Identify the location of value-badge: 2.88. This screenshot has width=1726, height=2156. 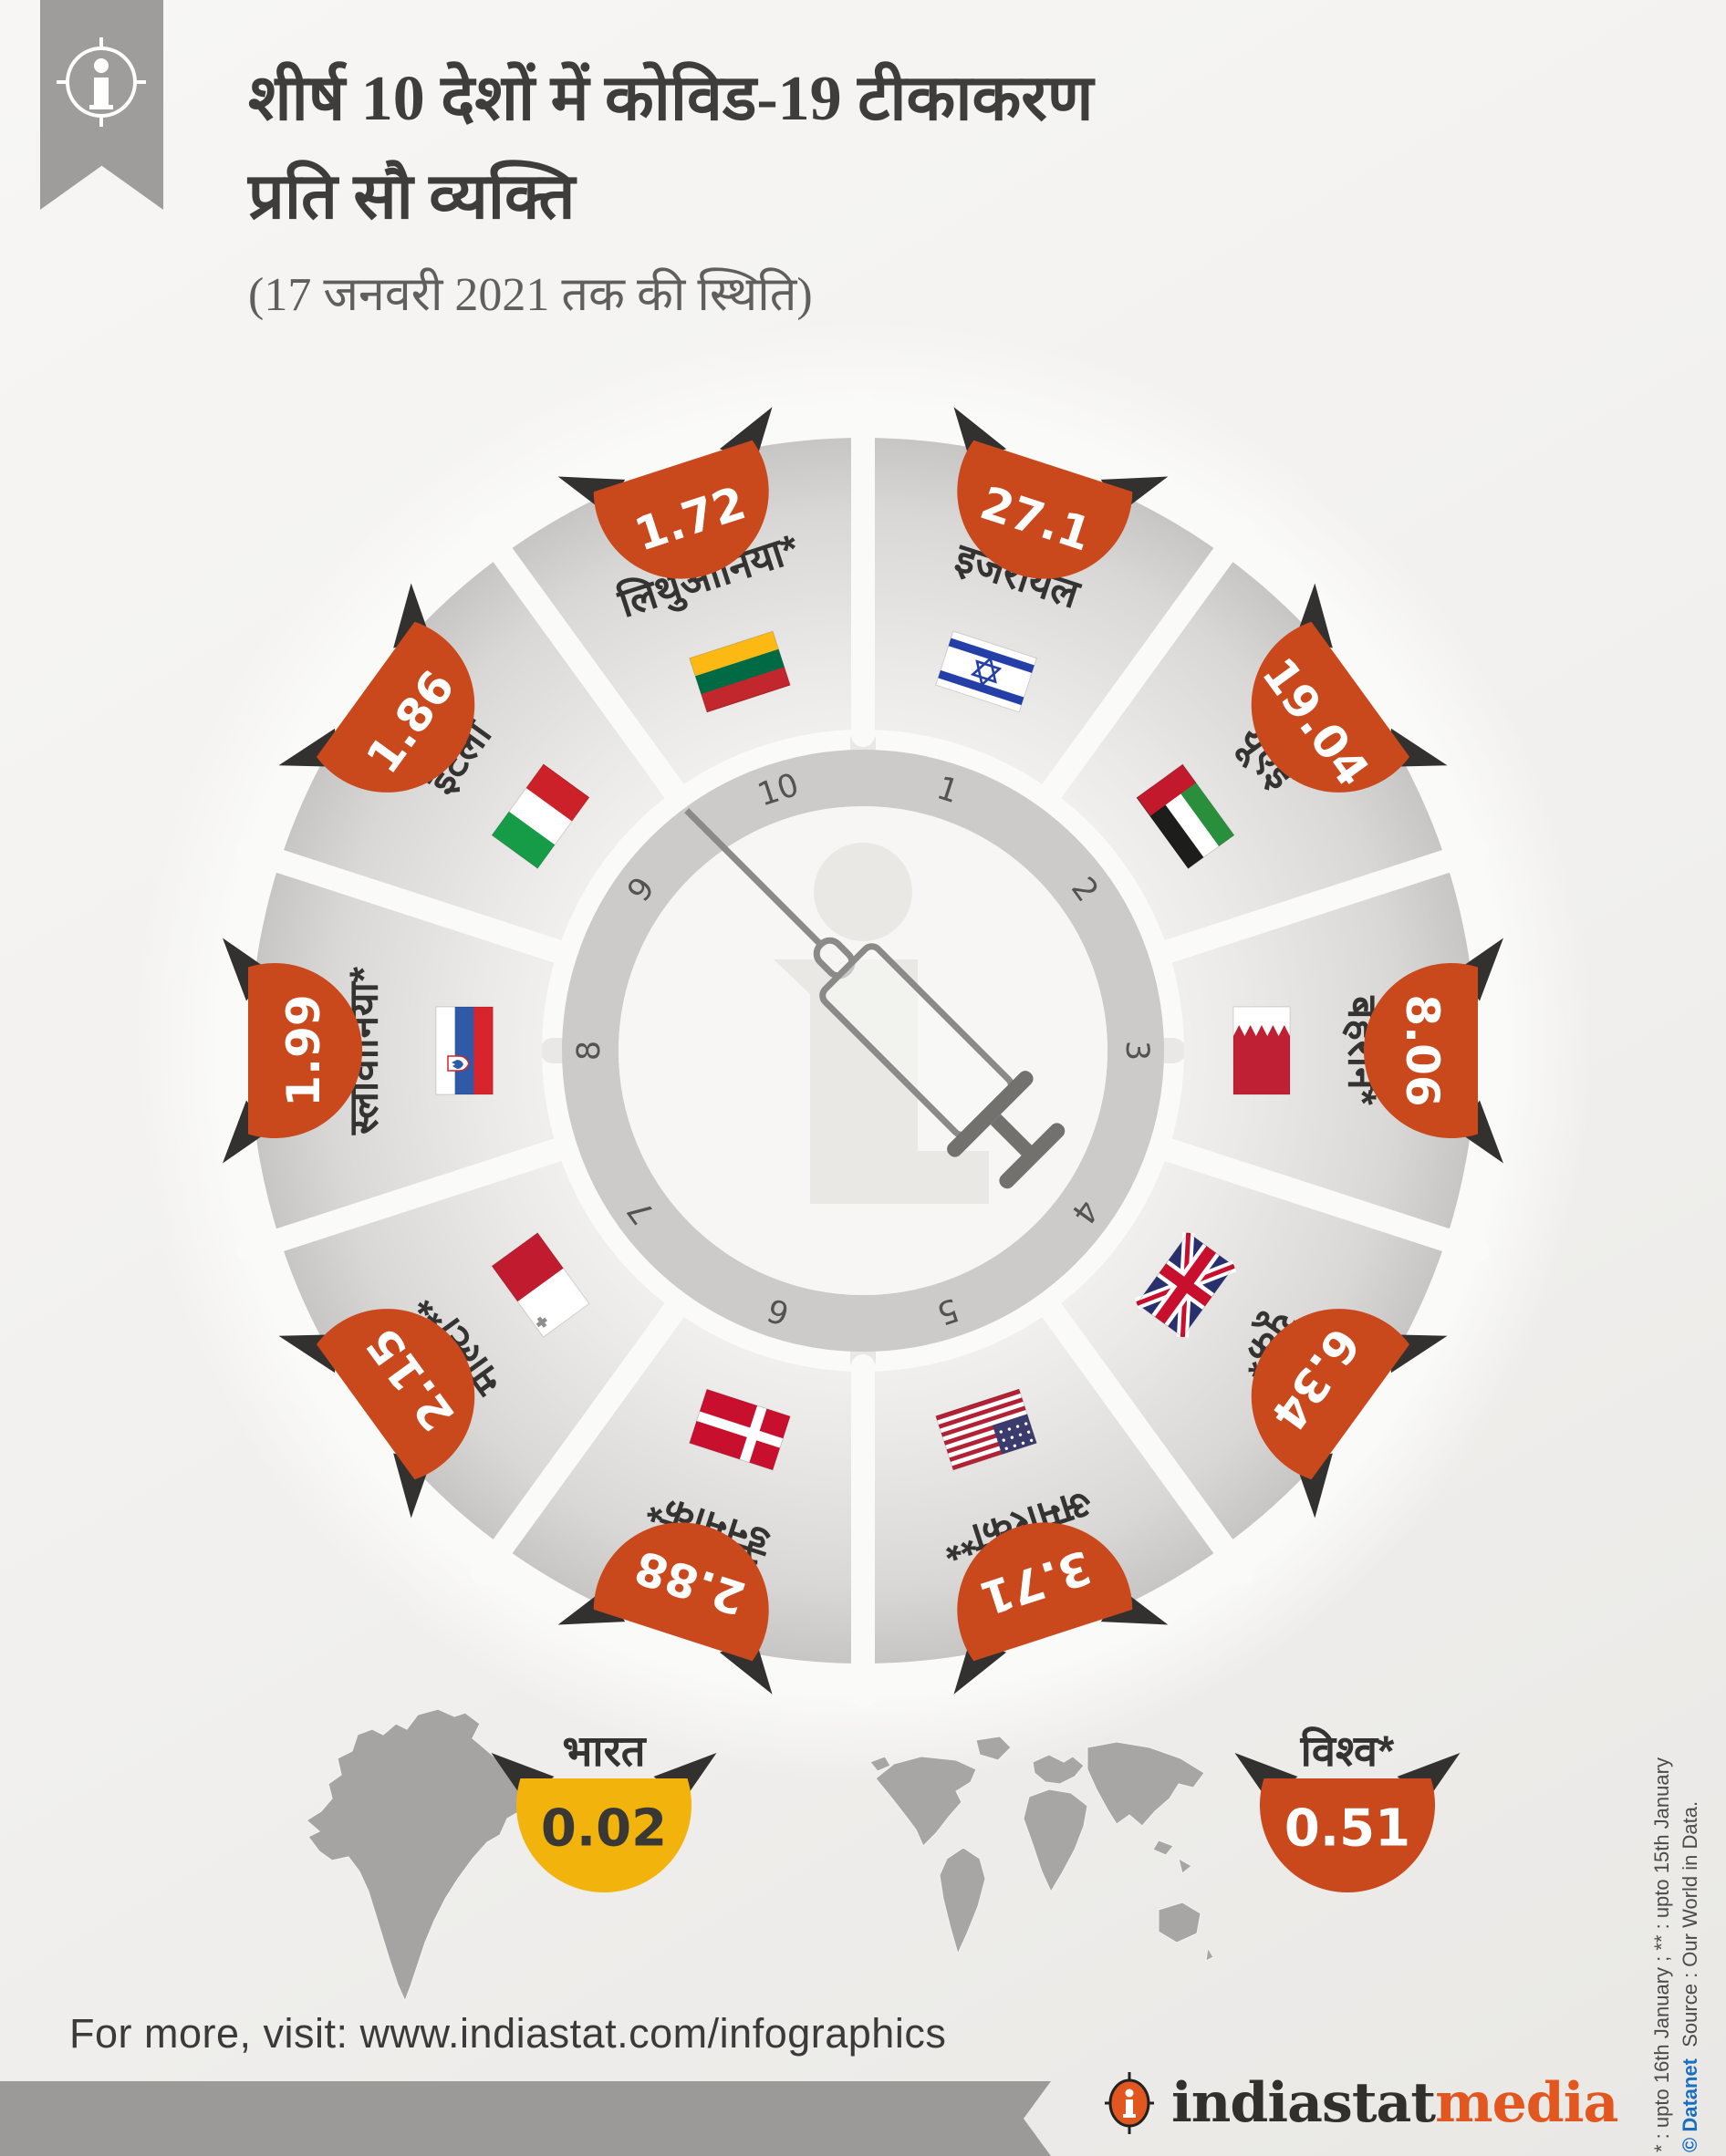
(665, 1608).